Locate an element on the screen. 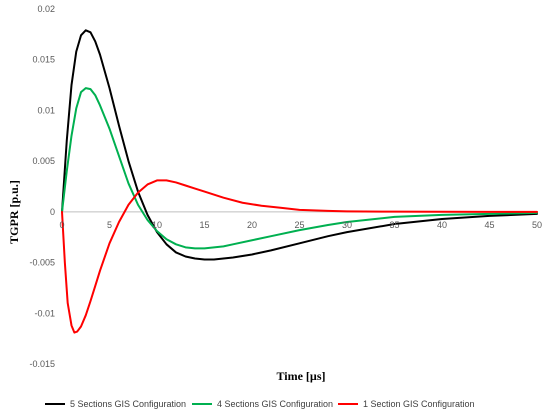 The width and height of the screenshot is (550, 416). x-tick-label: 10 is located at coordinates (157, 225).